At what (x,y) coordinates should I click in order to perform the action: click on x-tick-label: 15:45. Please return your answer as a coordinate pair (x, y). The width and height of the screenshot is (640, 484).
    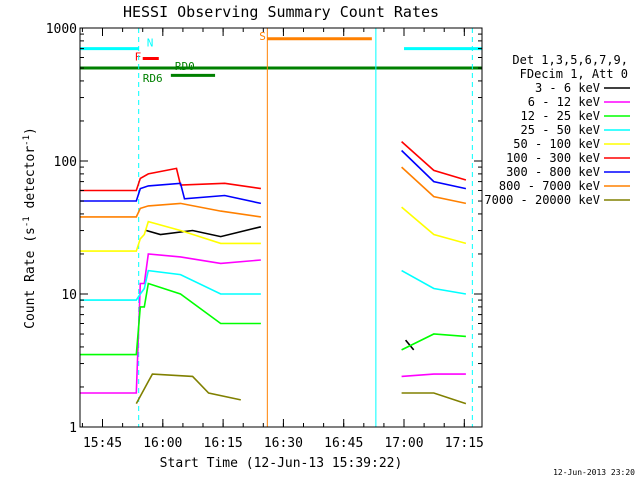
    Looking at the image, I should click on (102, 443).